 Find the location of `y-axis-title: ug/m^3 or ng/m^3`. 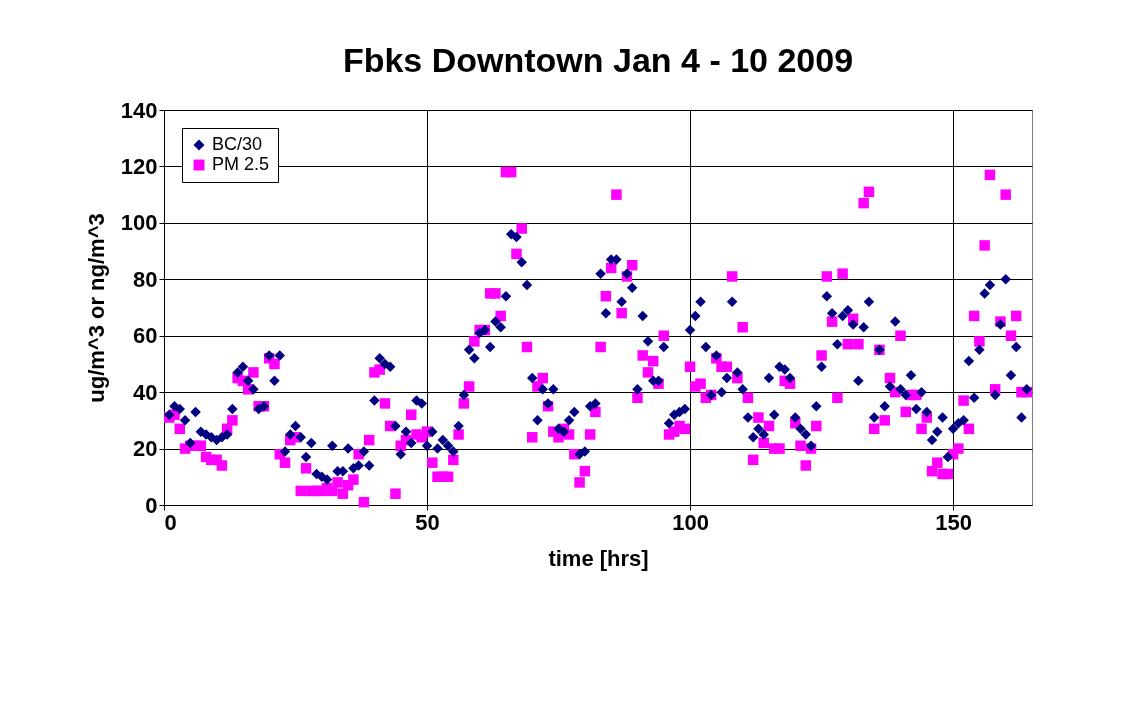

y-axis-title: ug/m^3 or ng/m^3 is located at coordinates (96, 308).